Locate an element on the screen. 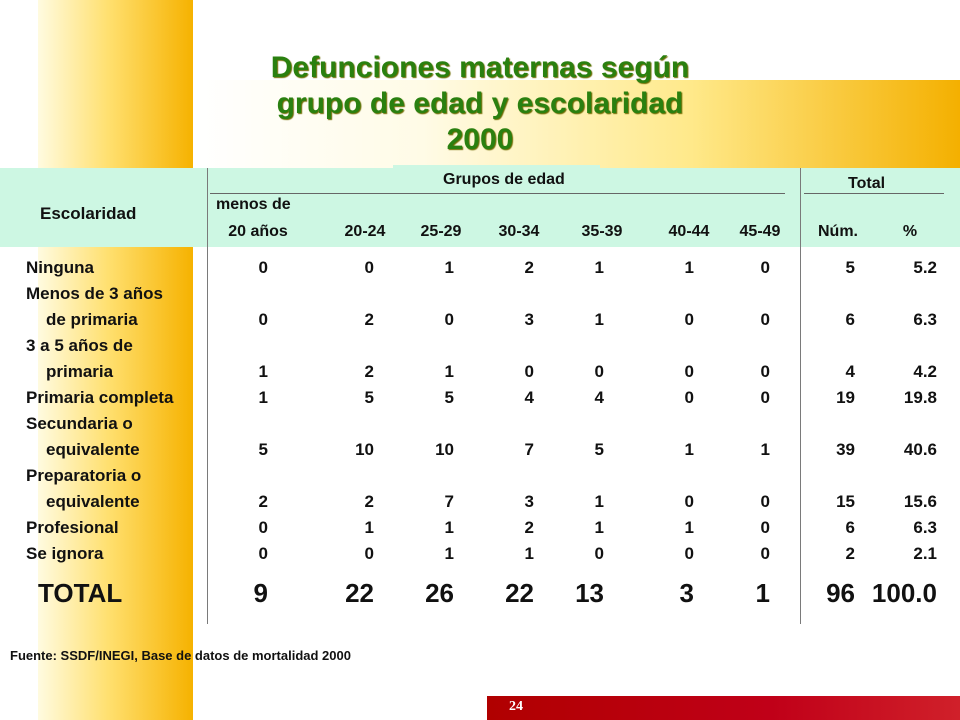 The image size is (960, 720). total-cell: 1 is located at coordinates (762, 593).